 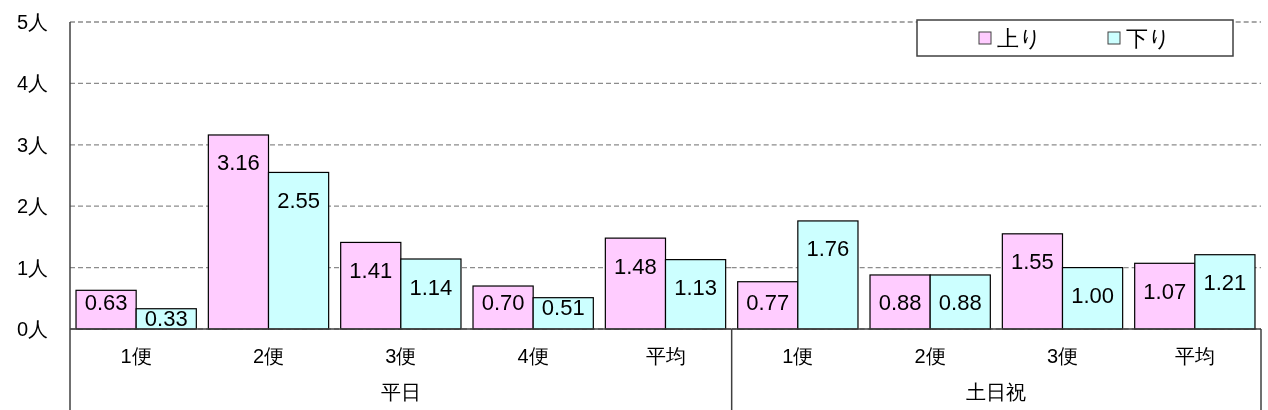 What do you see at coordinates (400, 392) in the screenshot?
I see `x-axis-title: 平日` at bounding box center [400, 392].